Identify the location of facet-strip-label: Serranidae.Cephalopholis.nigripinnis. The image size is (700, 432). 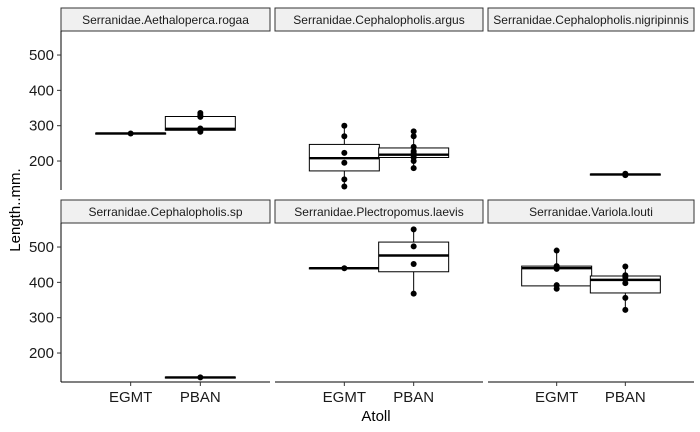
(590, 20).